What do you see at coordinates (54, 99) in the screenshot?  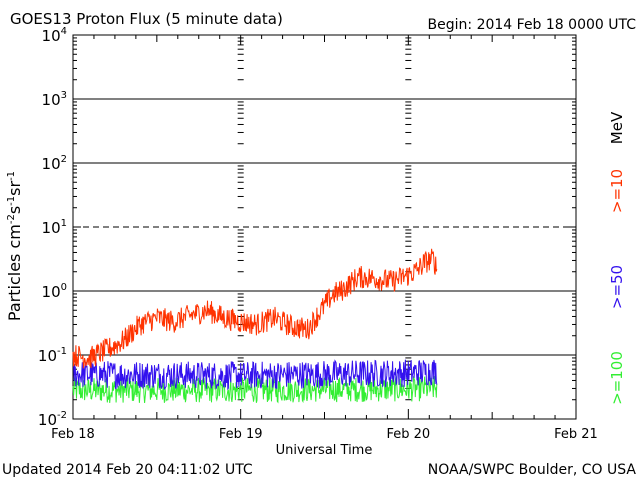 I see `y-tick-label: 10³` at bounding box center [54, 99].